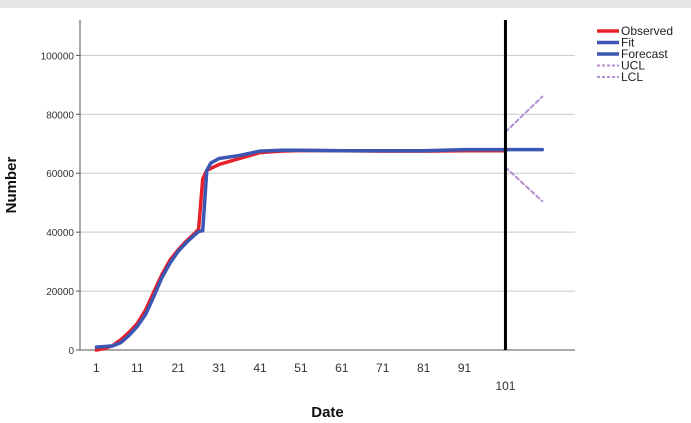 This screenshot has width=691, height=423. Describe the element at coordinates (465, 368) in the screenshot. I see `x-tick-label: 91` at that location.